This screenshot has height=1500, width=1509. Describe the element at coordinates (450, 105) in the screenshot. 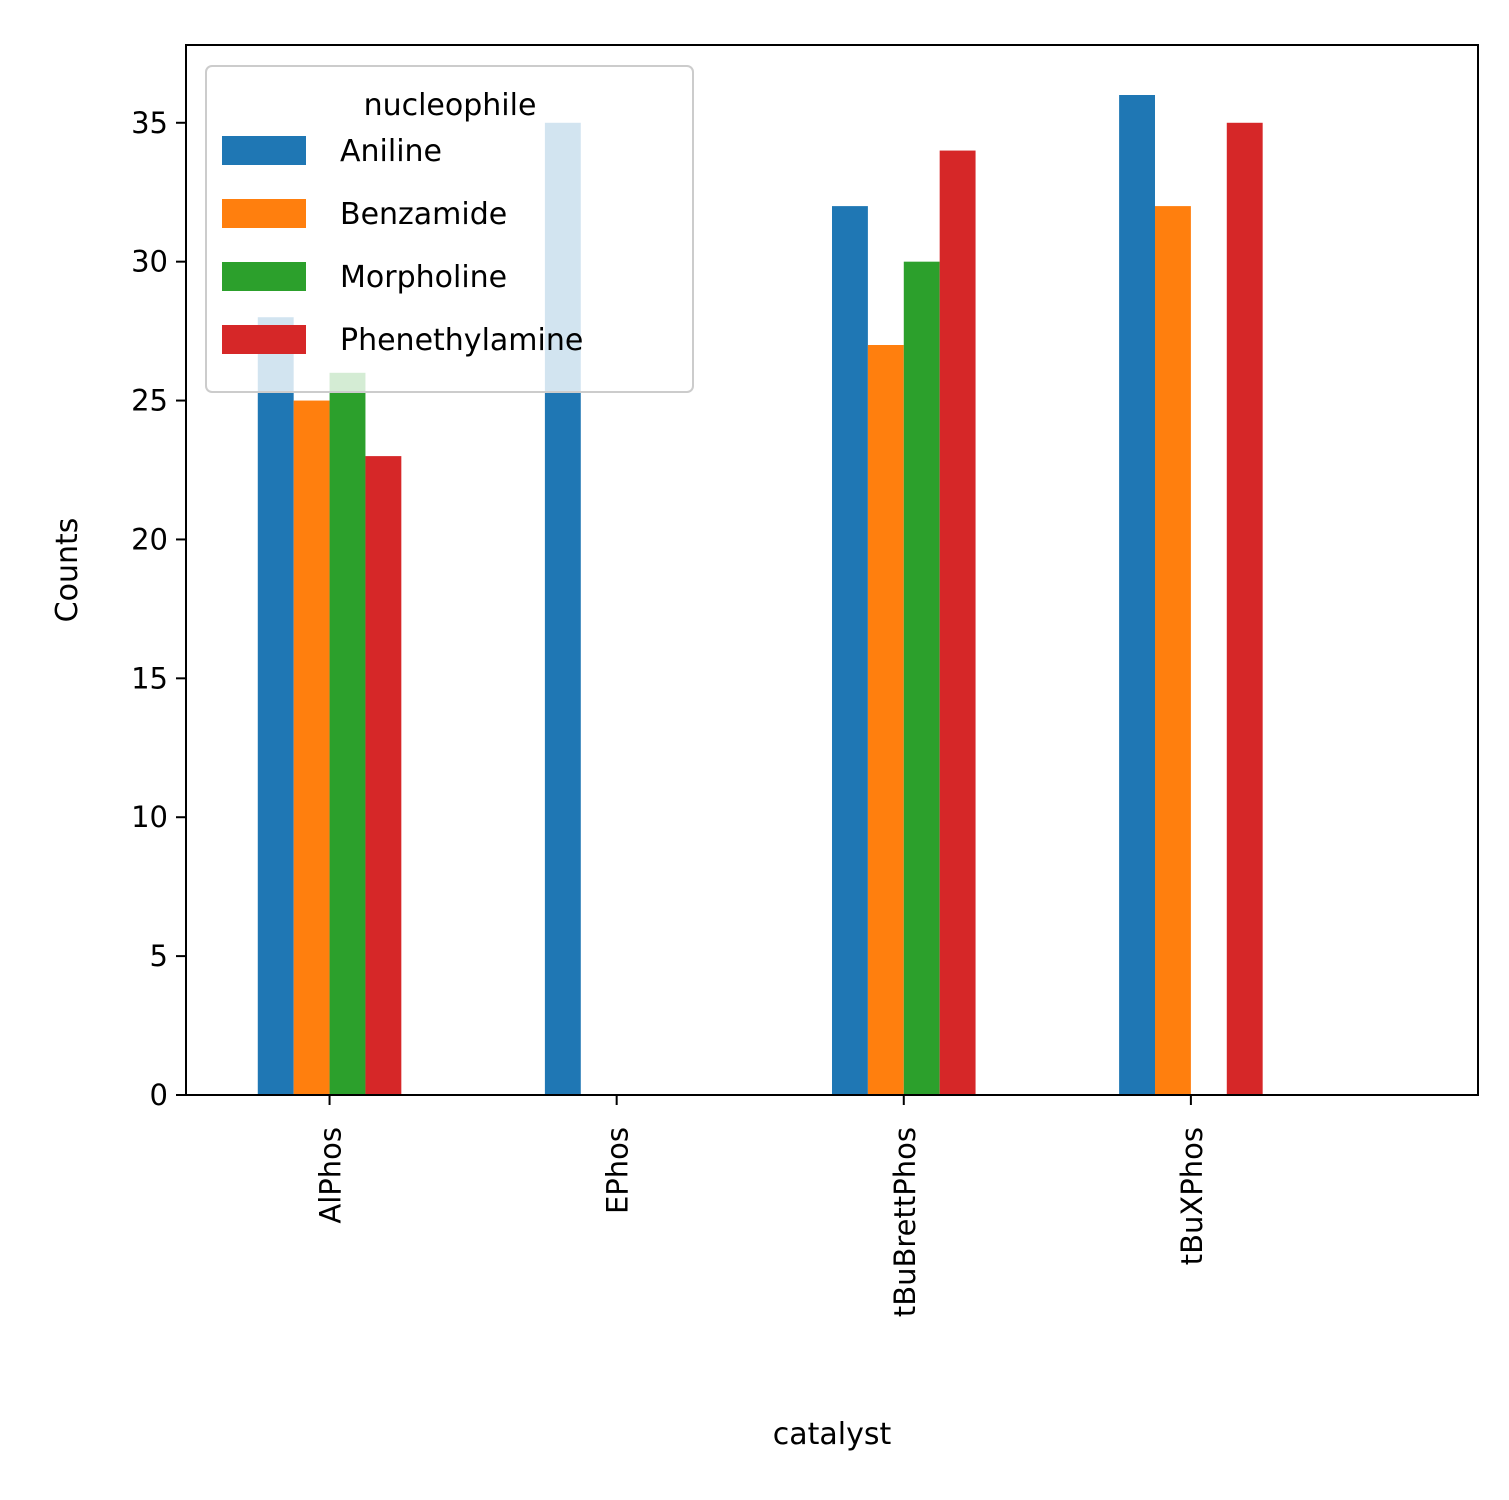

I see `legend-title: nucleophile` at that location.